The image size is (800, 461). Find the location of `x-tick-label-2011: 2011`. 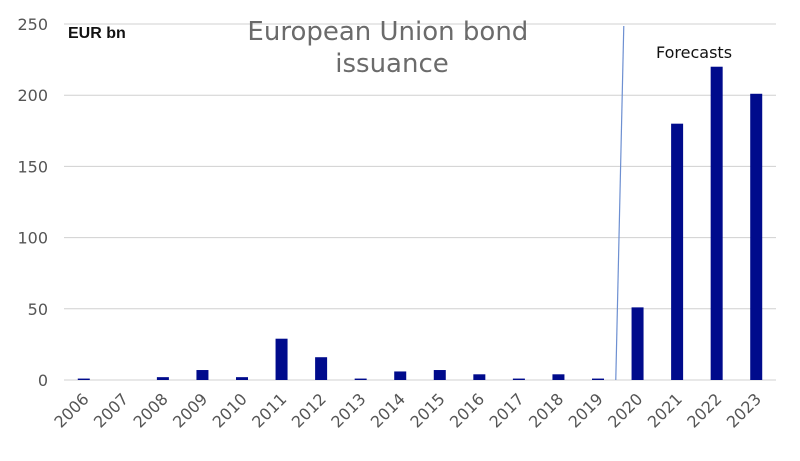

x-tick-label-2011: 2011 is located at coordinates (269, 410).